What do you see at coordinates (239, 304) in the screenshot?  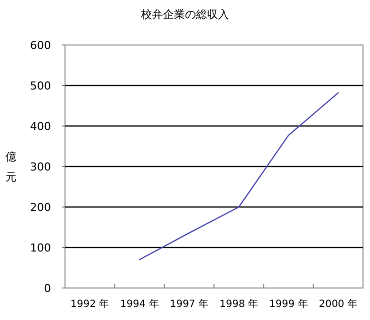 I see `x-tick-label: 1998 年` at bounding box center [239, 304].